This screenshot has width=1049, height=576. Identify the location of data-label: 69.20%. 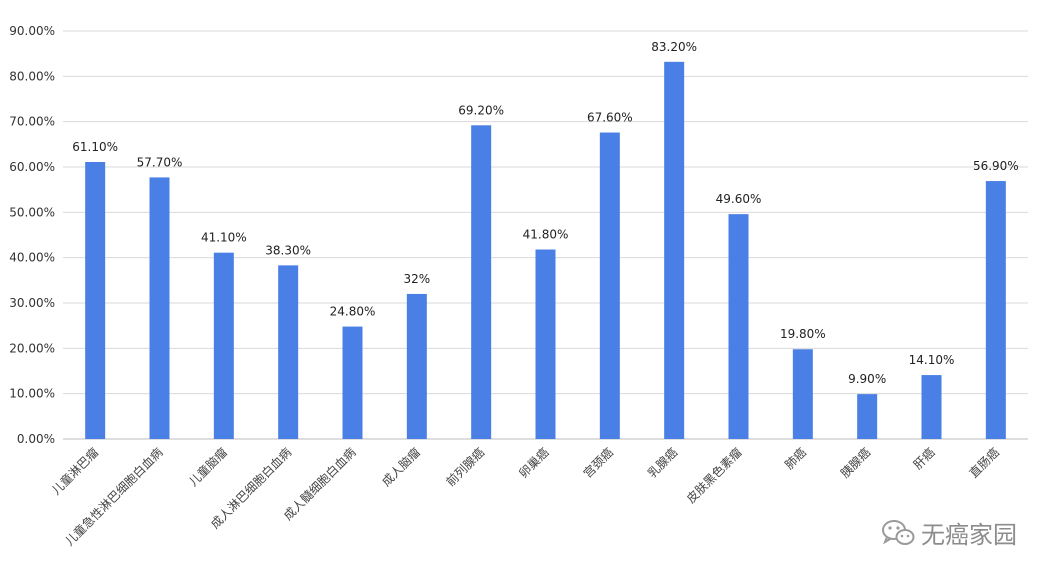
(481, 110).